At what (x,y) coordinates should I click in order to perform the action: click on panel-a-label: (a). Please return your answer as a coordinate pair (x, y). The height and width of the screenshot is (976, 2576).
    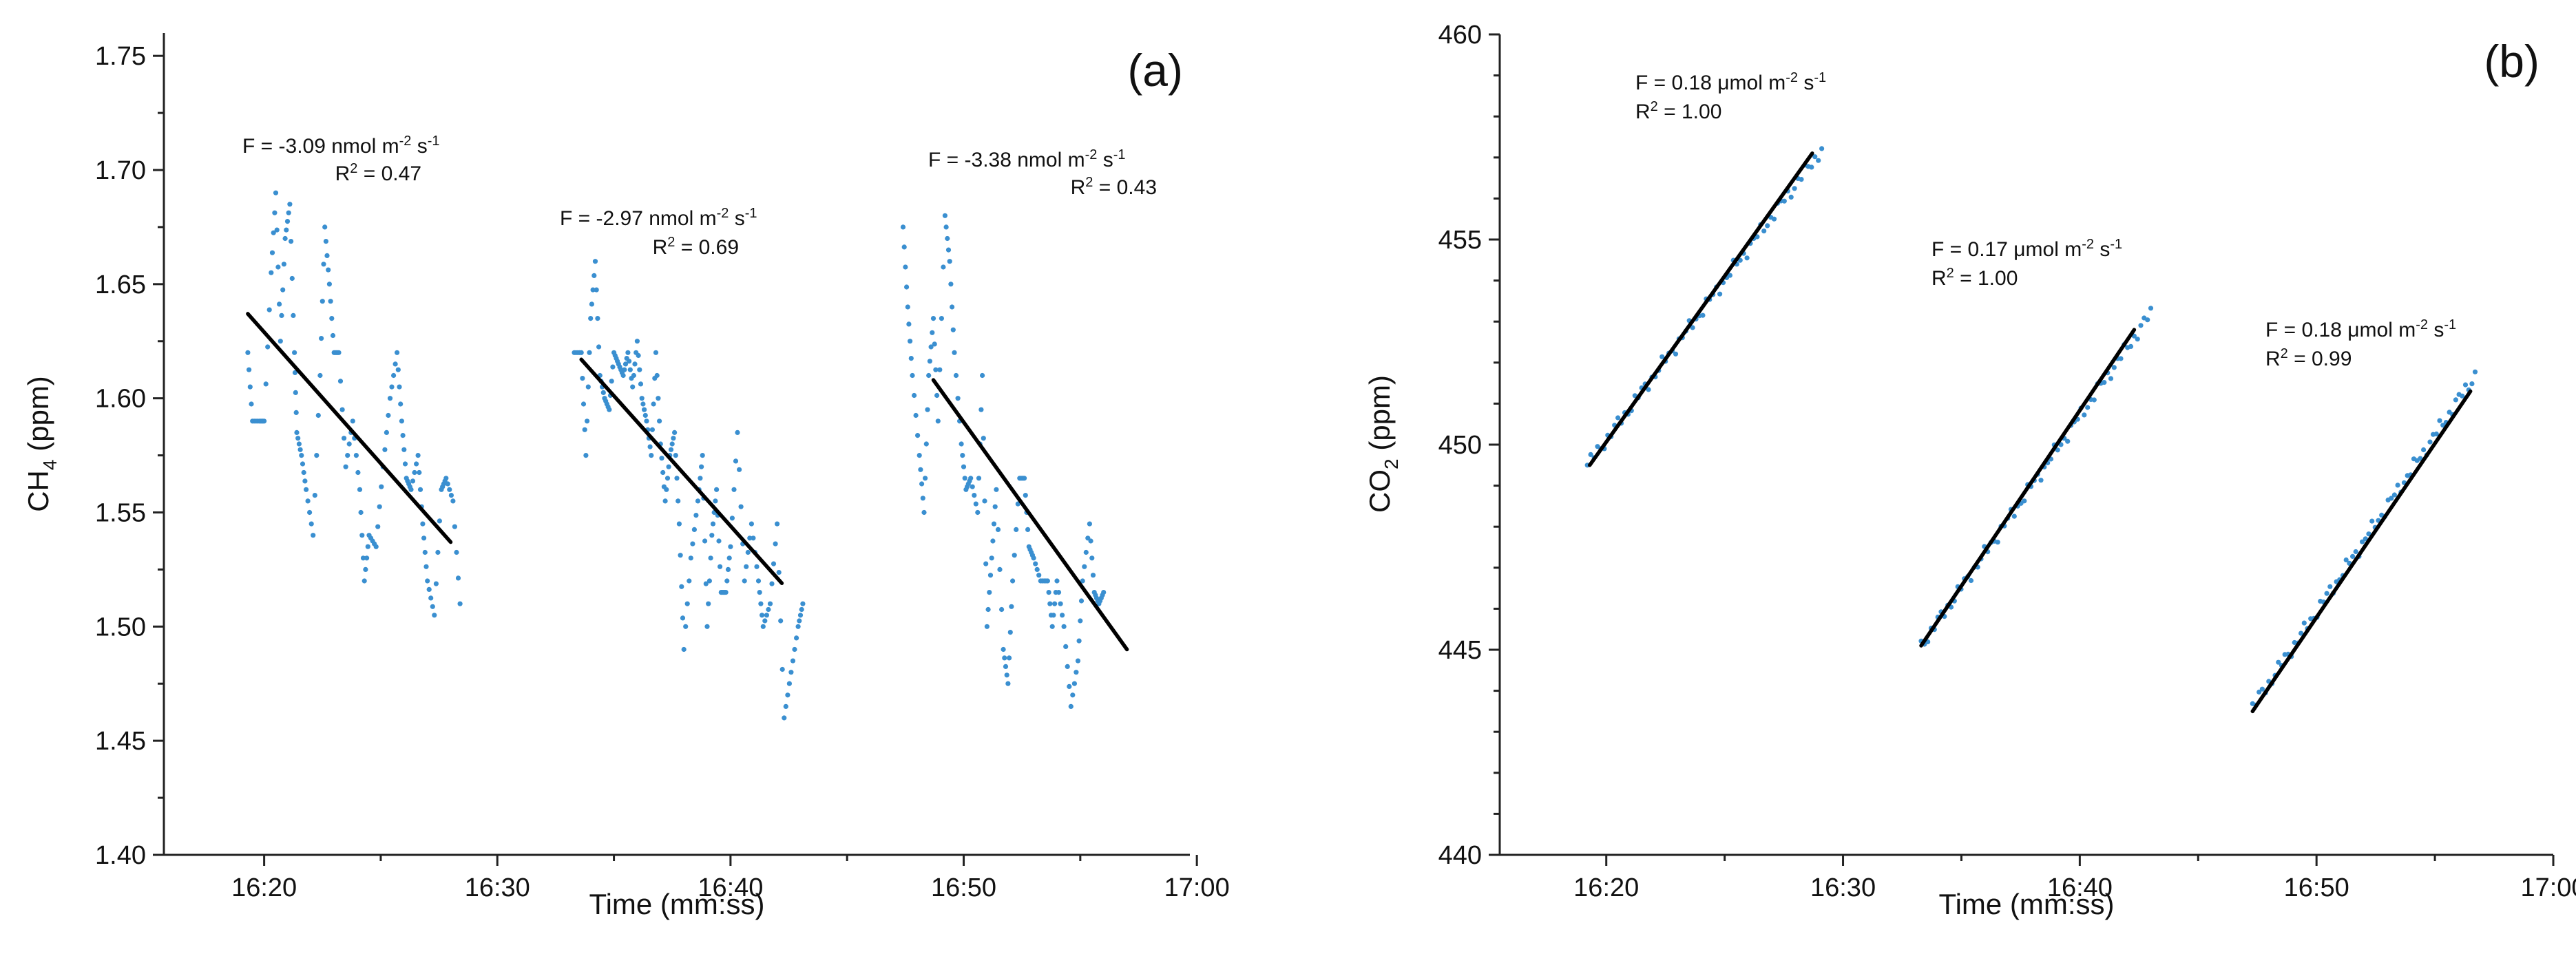
    Looking at the image, I should click on (1155, 70).